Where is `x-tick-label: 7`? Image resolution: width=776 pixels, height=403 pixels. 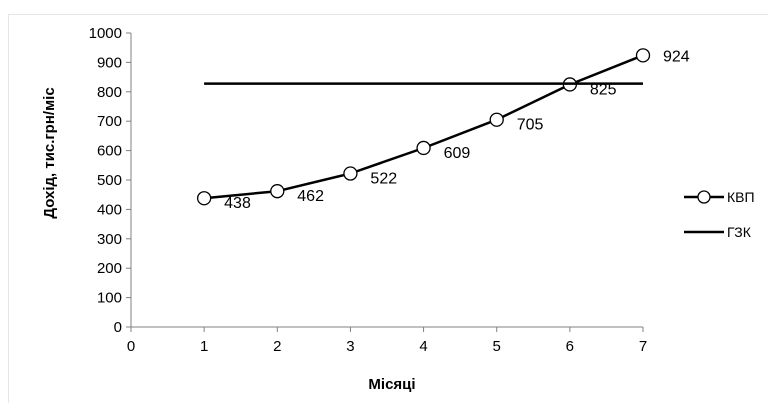
x-tick-label: 7 is located at coordinates (643, 346).